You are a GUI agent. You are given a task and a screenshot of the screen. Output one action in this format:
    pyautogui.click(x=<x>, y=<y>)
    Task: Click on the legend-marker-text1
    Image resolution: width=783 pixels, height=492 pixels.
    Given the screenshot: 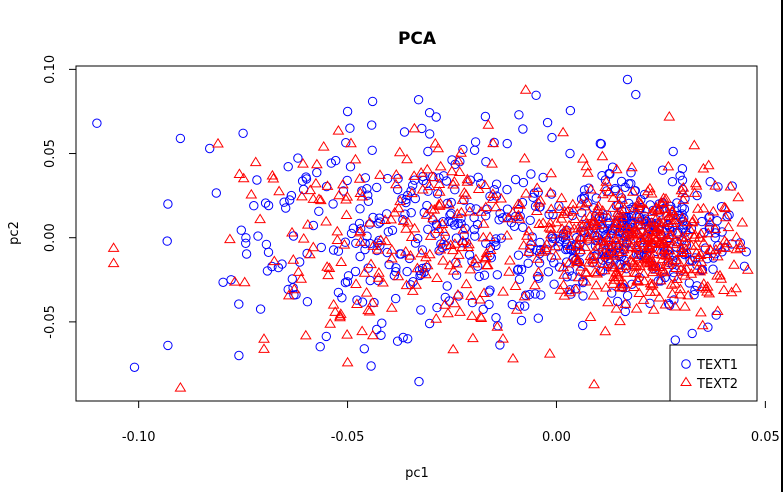 What is the action you would take?
    pyautogui.click(x=686, y=364)
    